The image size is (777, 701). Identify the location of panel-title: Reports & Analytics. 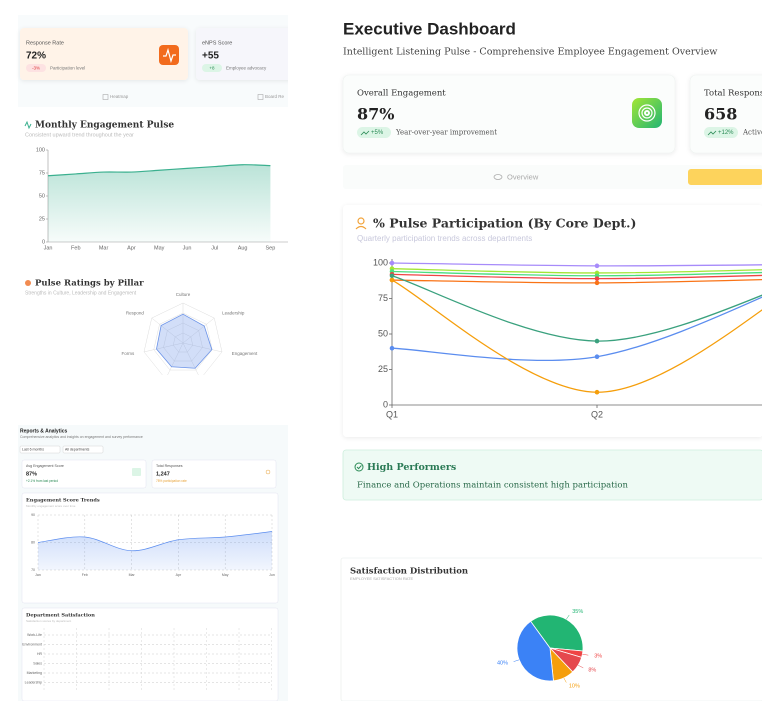
(44, 431).